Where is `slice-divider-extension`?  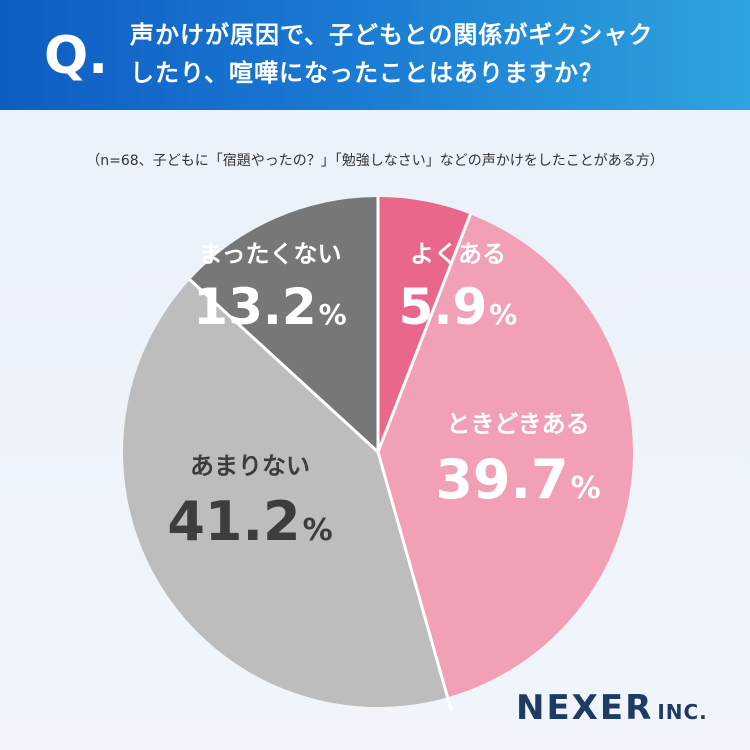
slice-divider-extension is located at coordinates (449, 703).